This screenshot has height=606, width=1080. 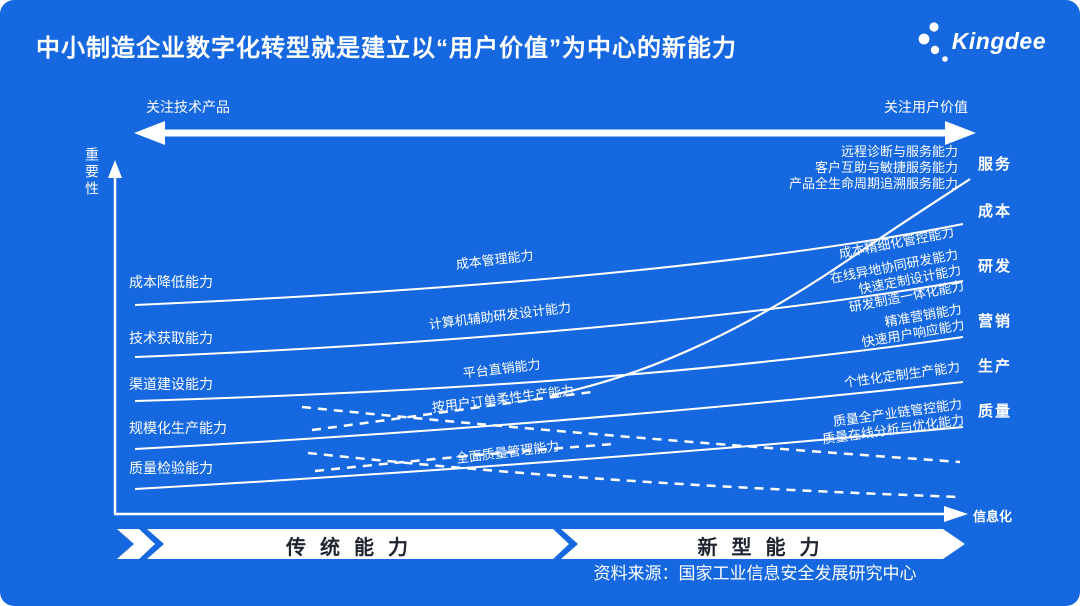 I want to click on x-axis-arrow-icon, so click(x=956, y=514).